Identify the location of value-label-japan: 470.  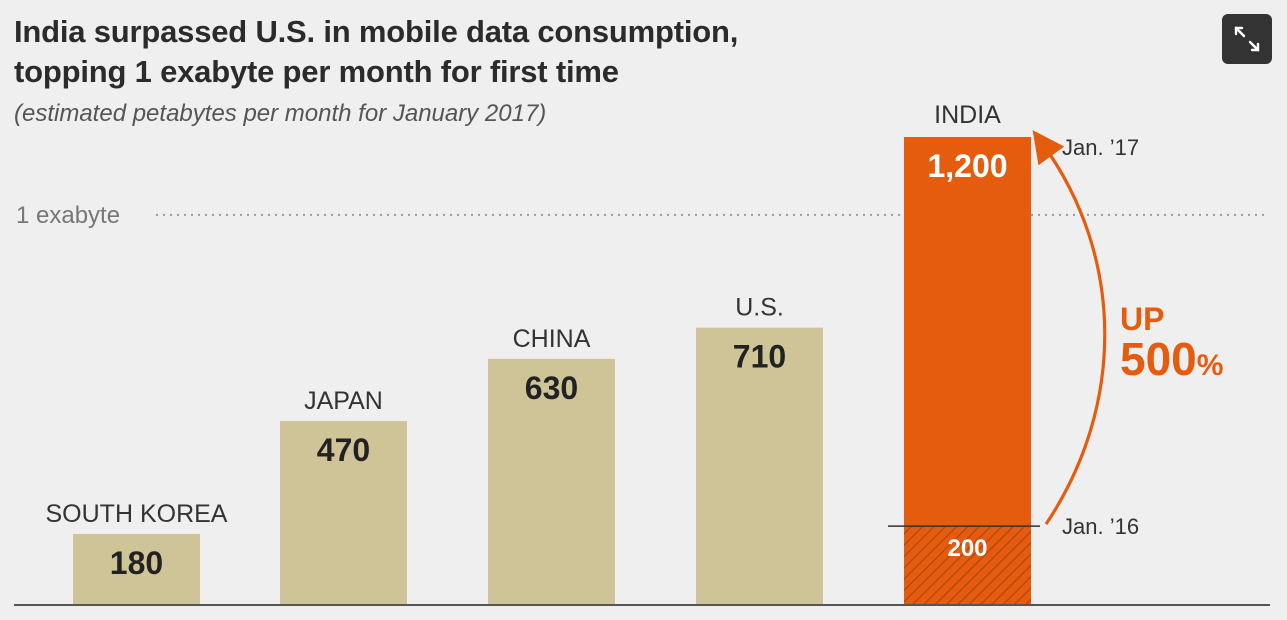
(343, 450).